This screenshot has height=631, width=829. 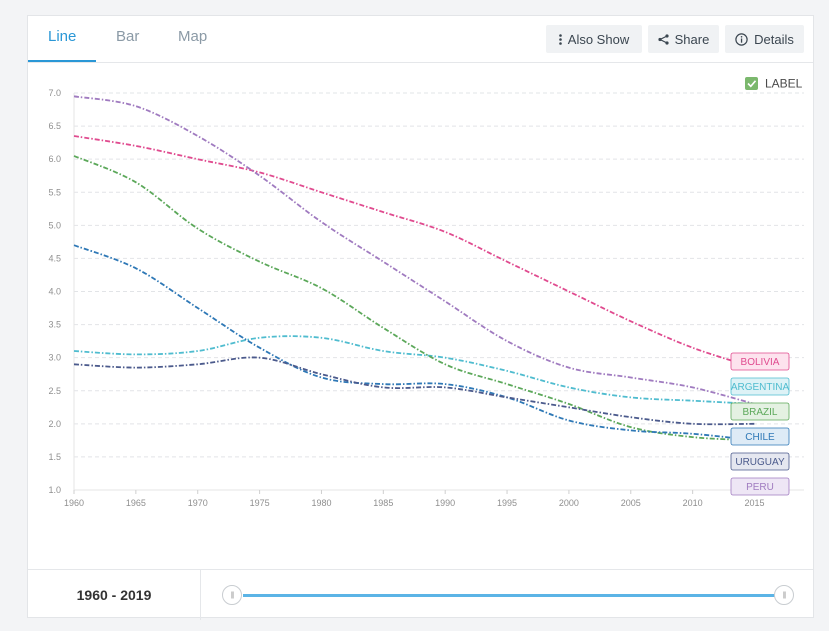 What do you see at coordinates (784, 595) in the screenshot?
I see `range-end-handle: |||` at bounding box center [784, 595].